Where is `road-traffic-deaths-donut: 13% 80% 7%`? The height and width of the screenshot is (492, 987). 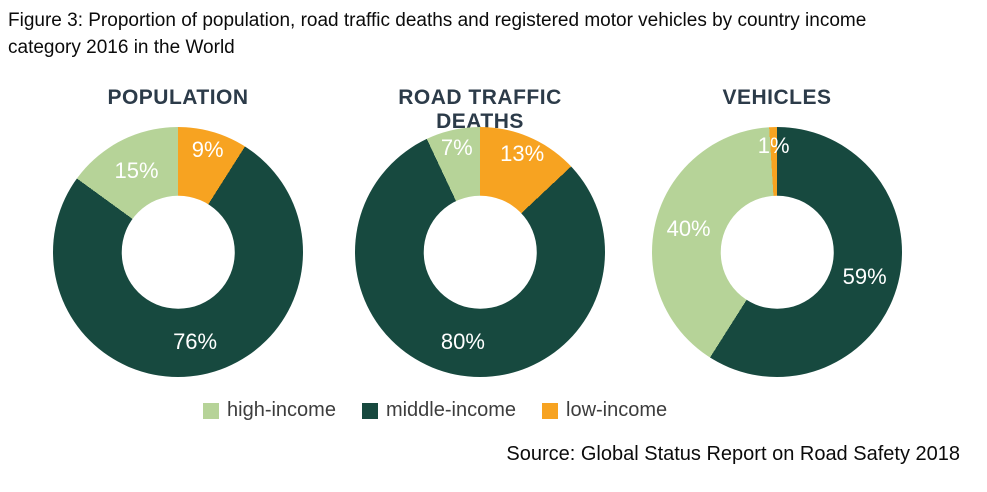 road-traffic-deaths-donut: 13% 80% 7% is located at coordinates (480, 252).